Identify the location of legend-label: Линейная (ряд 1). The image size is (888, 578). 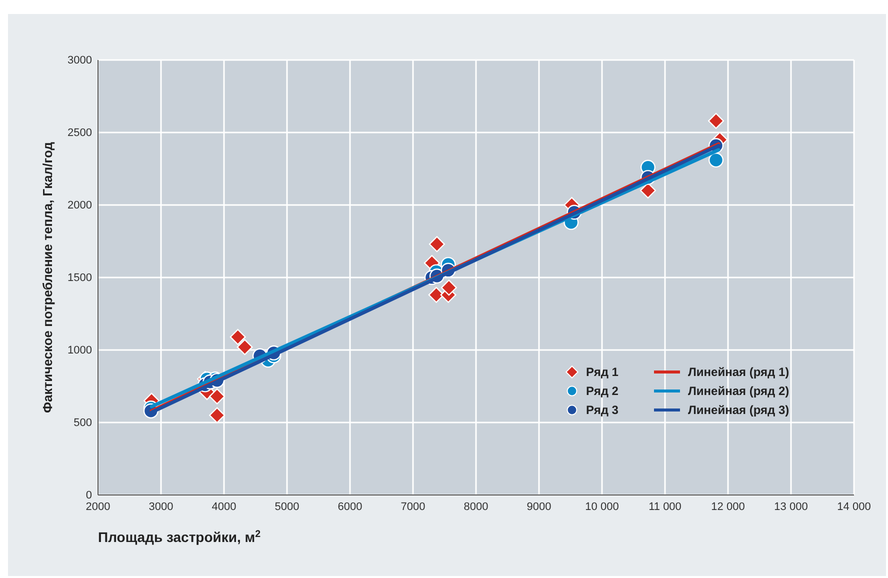
(739, 372).